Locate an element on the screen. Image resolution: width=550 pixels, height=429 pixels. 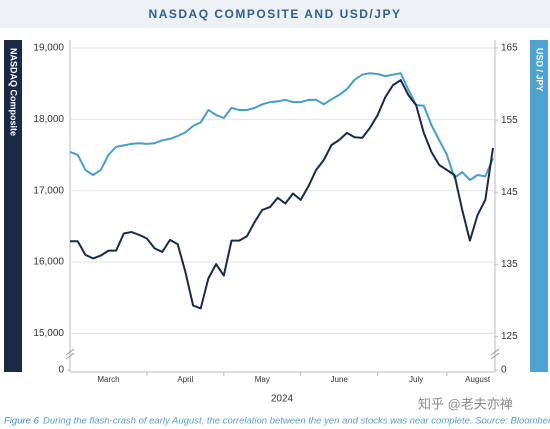
y-tick-label: 0 is located at coordinates (61, 370).